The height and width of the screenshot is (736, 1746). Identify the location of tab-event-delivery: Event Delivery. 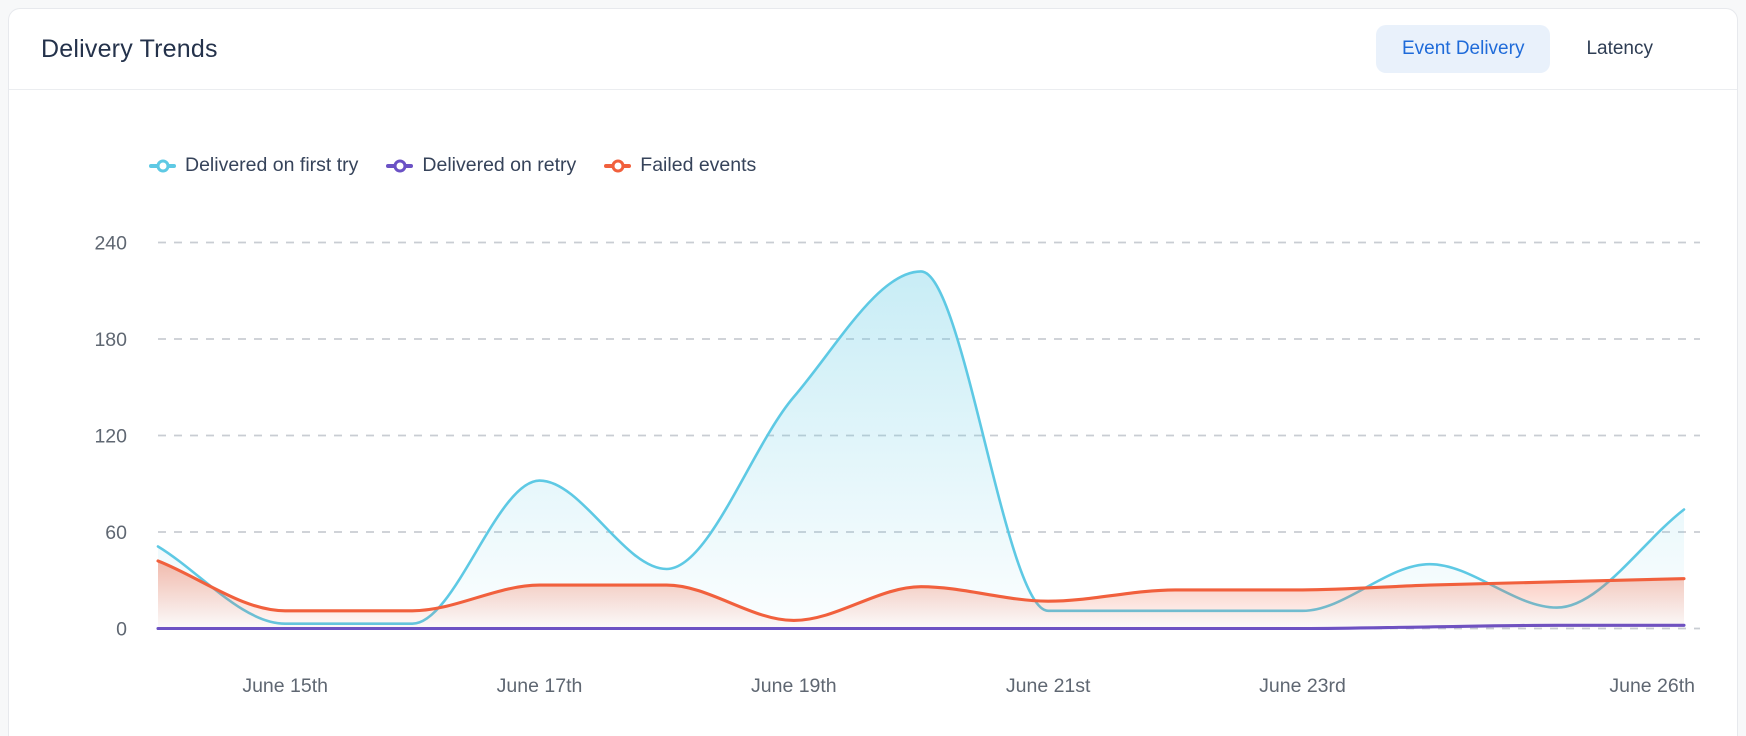
(1463, 49).